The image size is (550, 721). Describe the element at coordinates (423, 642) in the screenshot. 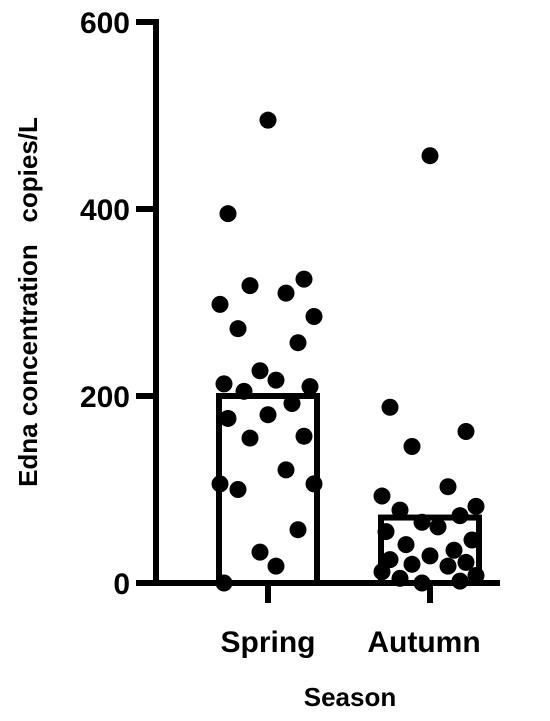

I see `category-label-autumn: Autumn` at that location.